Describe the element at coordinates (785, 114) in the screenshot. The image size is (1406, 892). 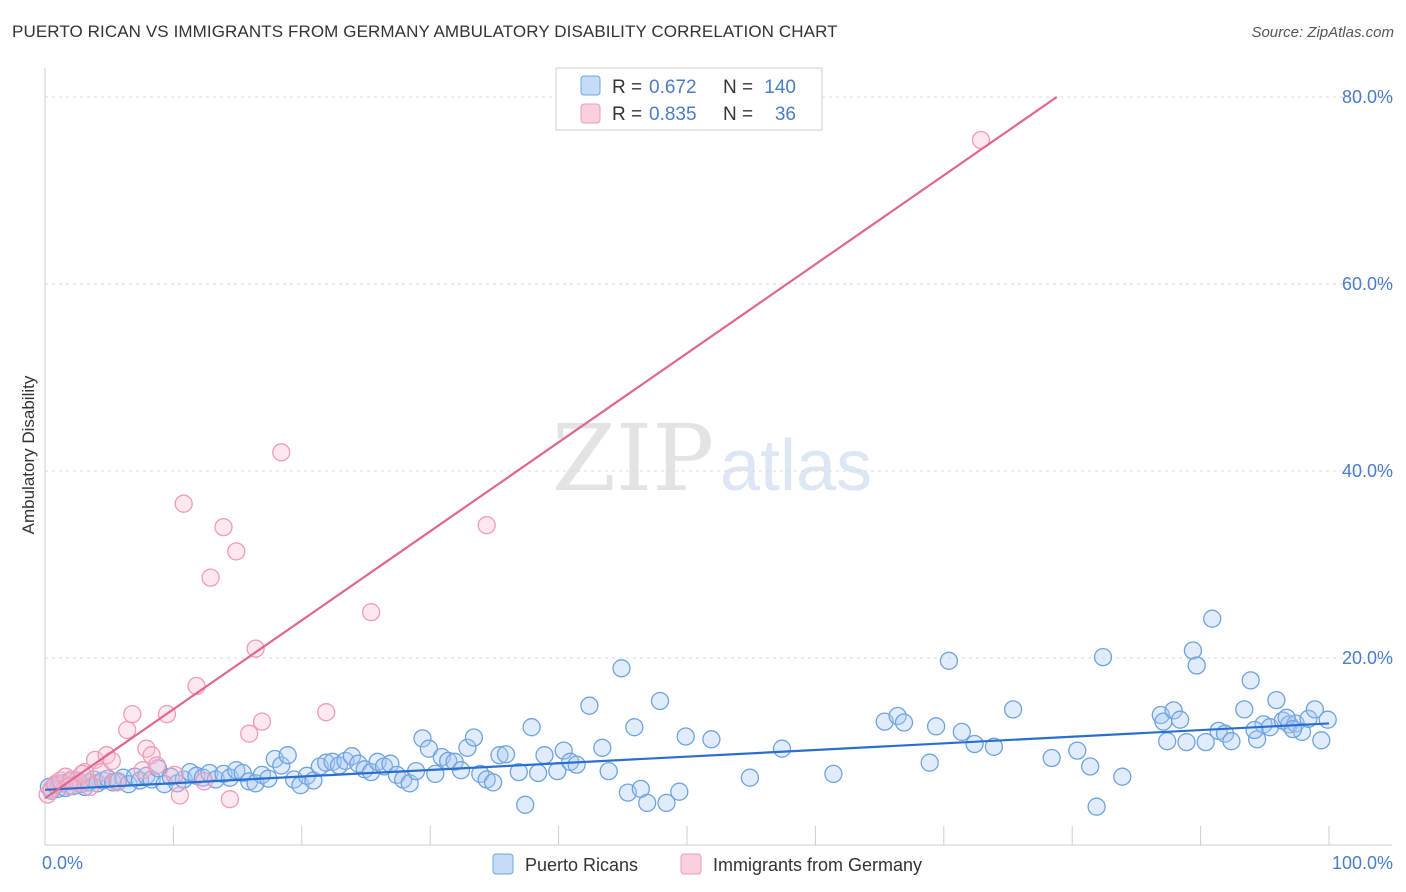
I see `legend-n-value-2: 36` at that location.